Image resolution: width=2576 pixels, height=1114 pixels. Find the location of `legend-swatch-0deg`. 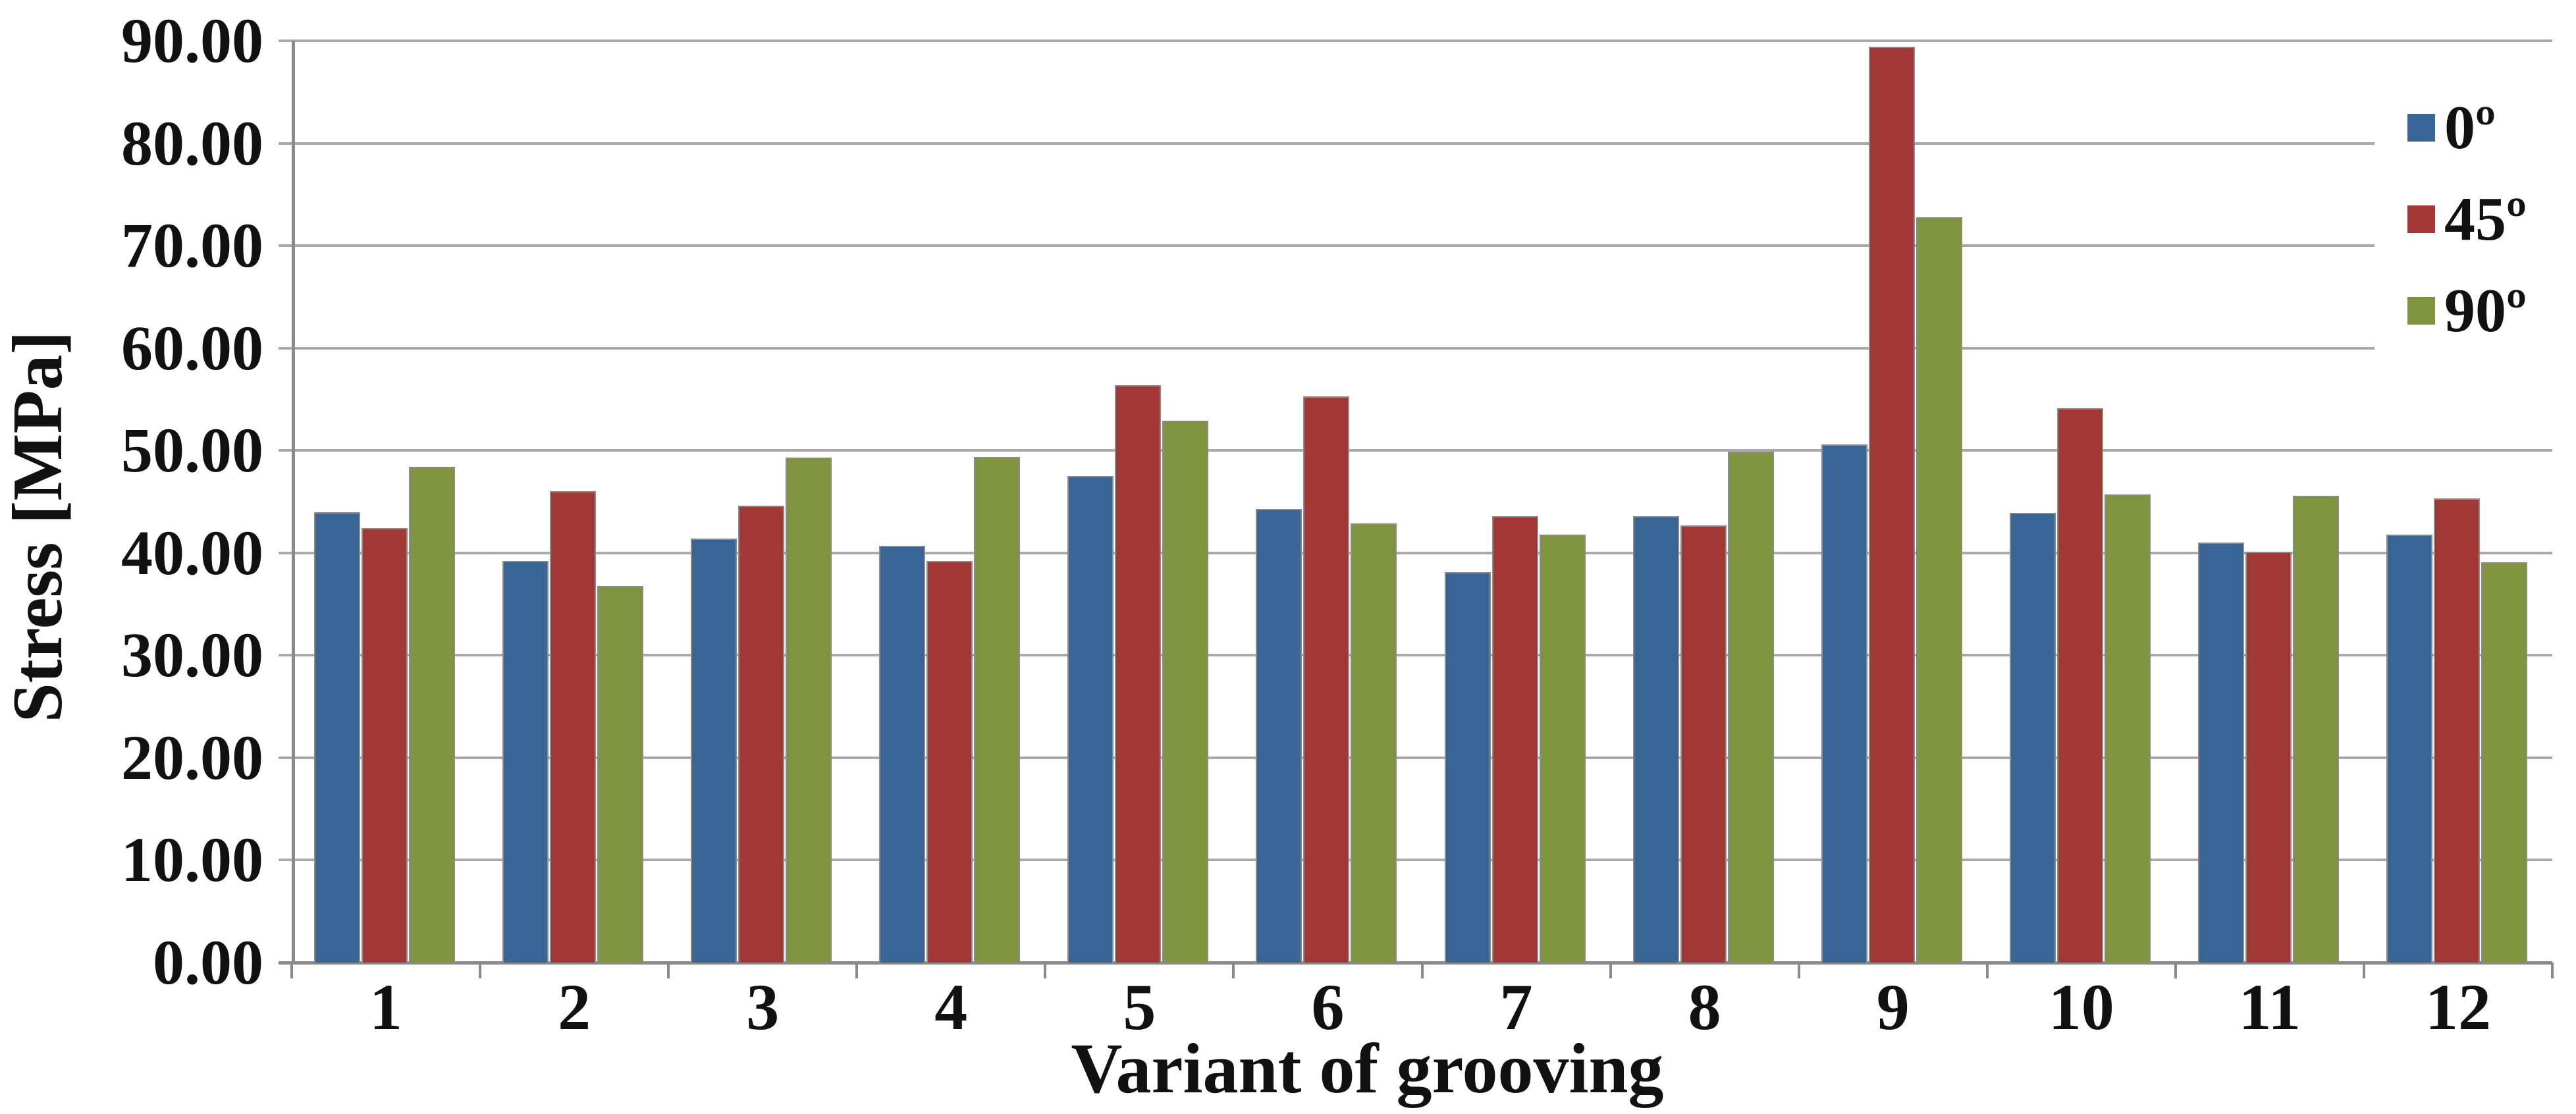

legend-swatch-0deg is located at coordinates (2421, 128).